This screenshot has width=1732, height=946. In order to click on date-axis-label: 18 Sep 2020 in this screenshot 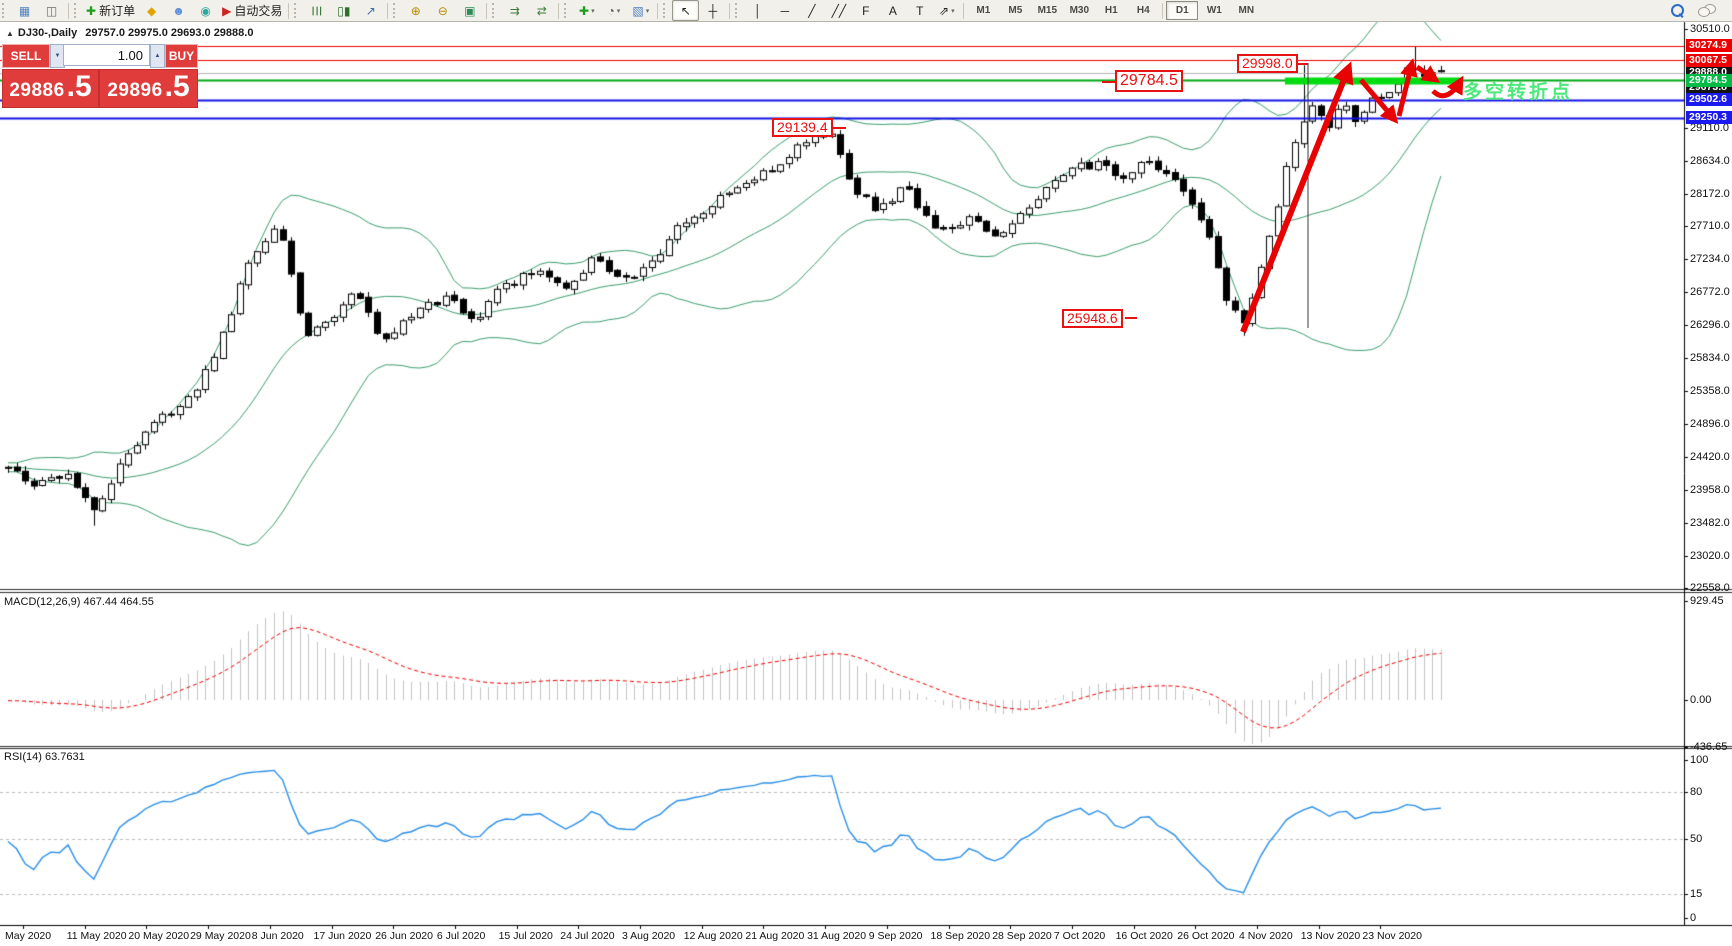, I will do `click(960, 936)`.